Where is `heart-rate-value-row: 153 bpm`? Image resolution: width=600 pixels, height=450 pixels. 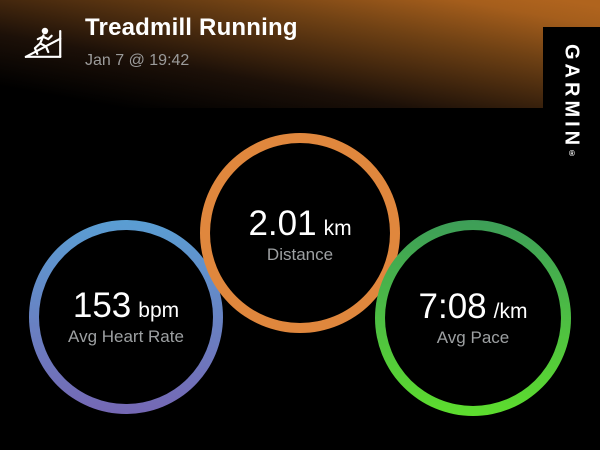 heart-rate-value-row: 153 bpm is located at coordinates (126, 305).